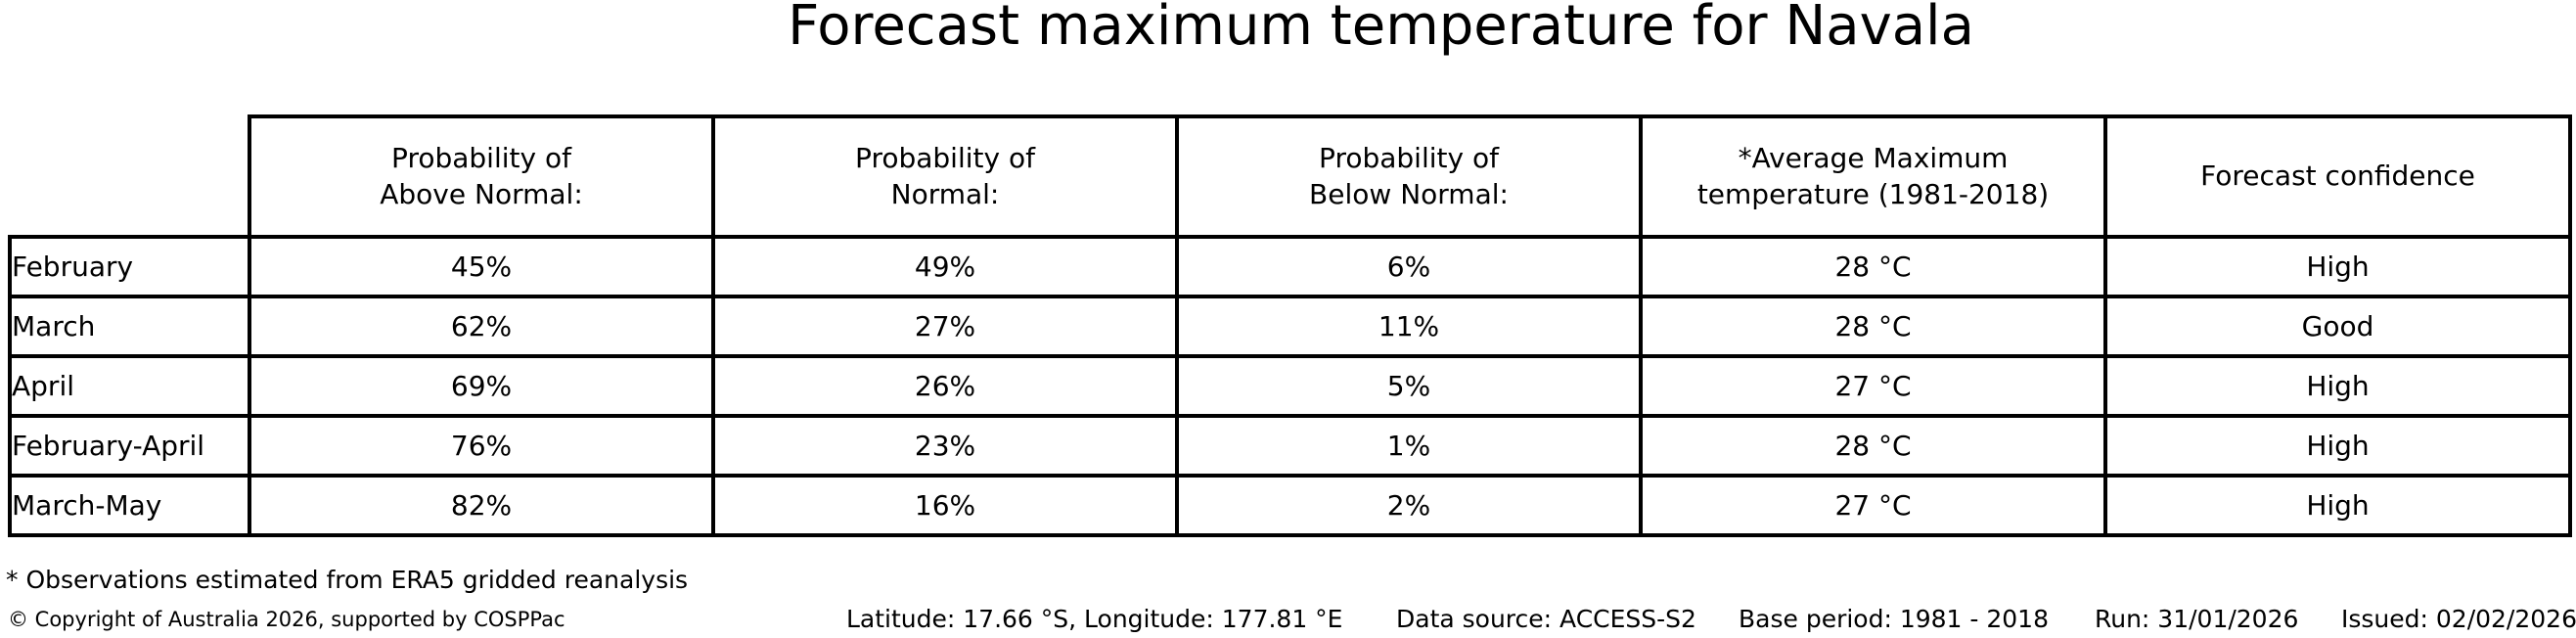  I want to click on table-row: February-April 76% 23% 1% 28 °C High, so click(1290, 446).